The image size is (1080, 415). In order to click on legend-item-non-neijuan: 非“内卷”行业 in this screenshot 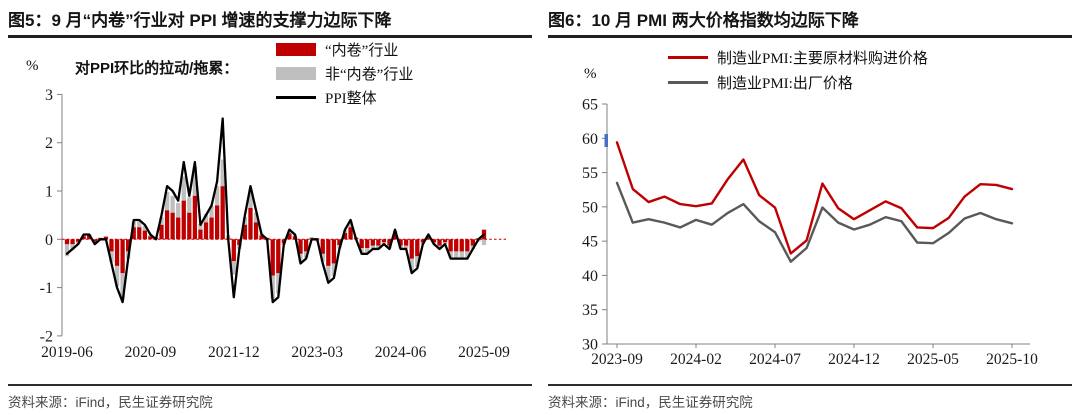, I will do `click(345, 73)`.